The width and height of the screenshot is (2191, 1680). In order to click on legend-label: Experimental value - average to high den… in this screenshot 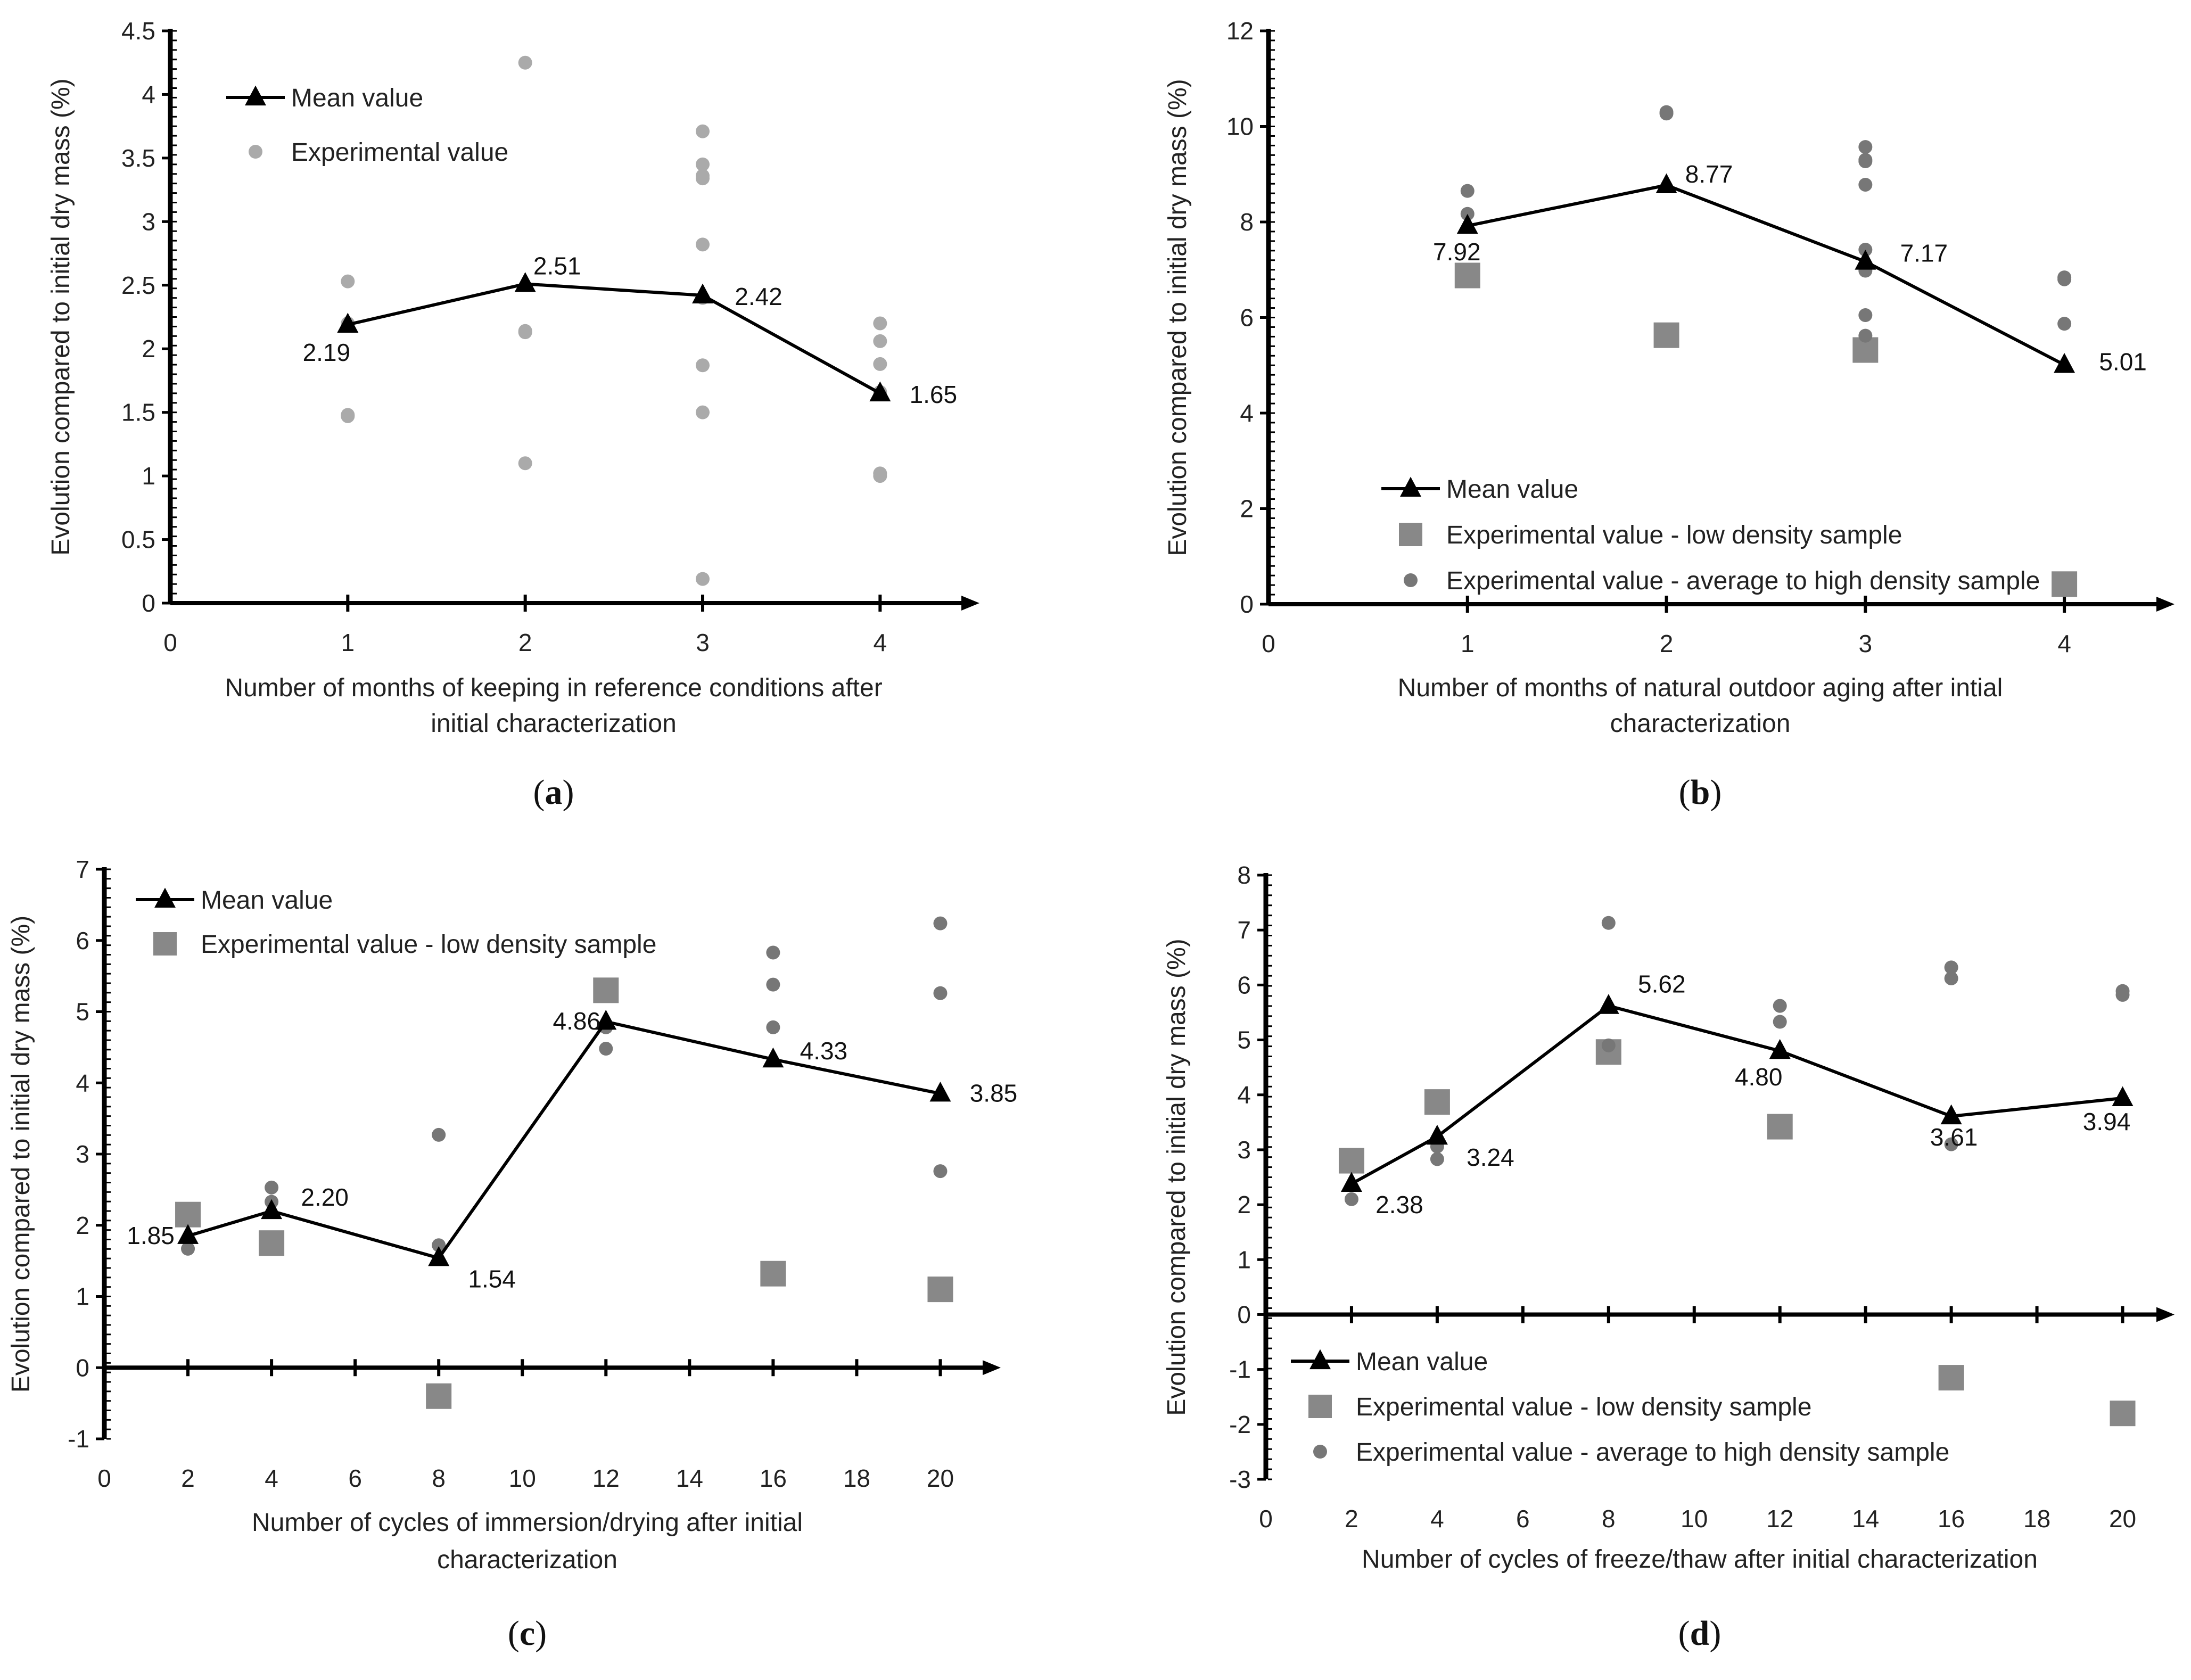, I will do `click(1743, 581)`.